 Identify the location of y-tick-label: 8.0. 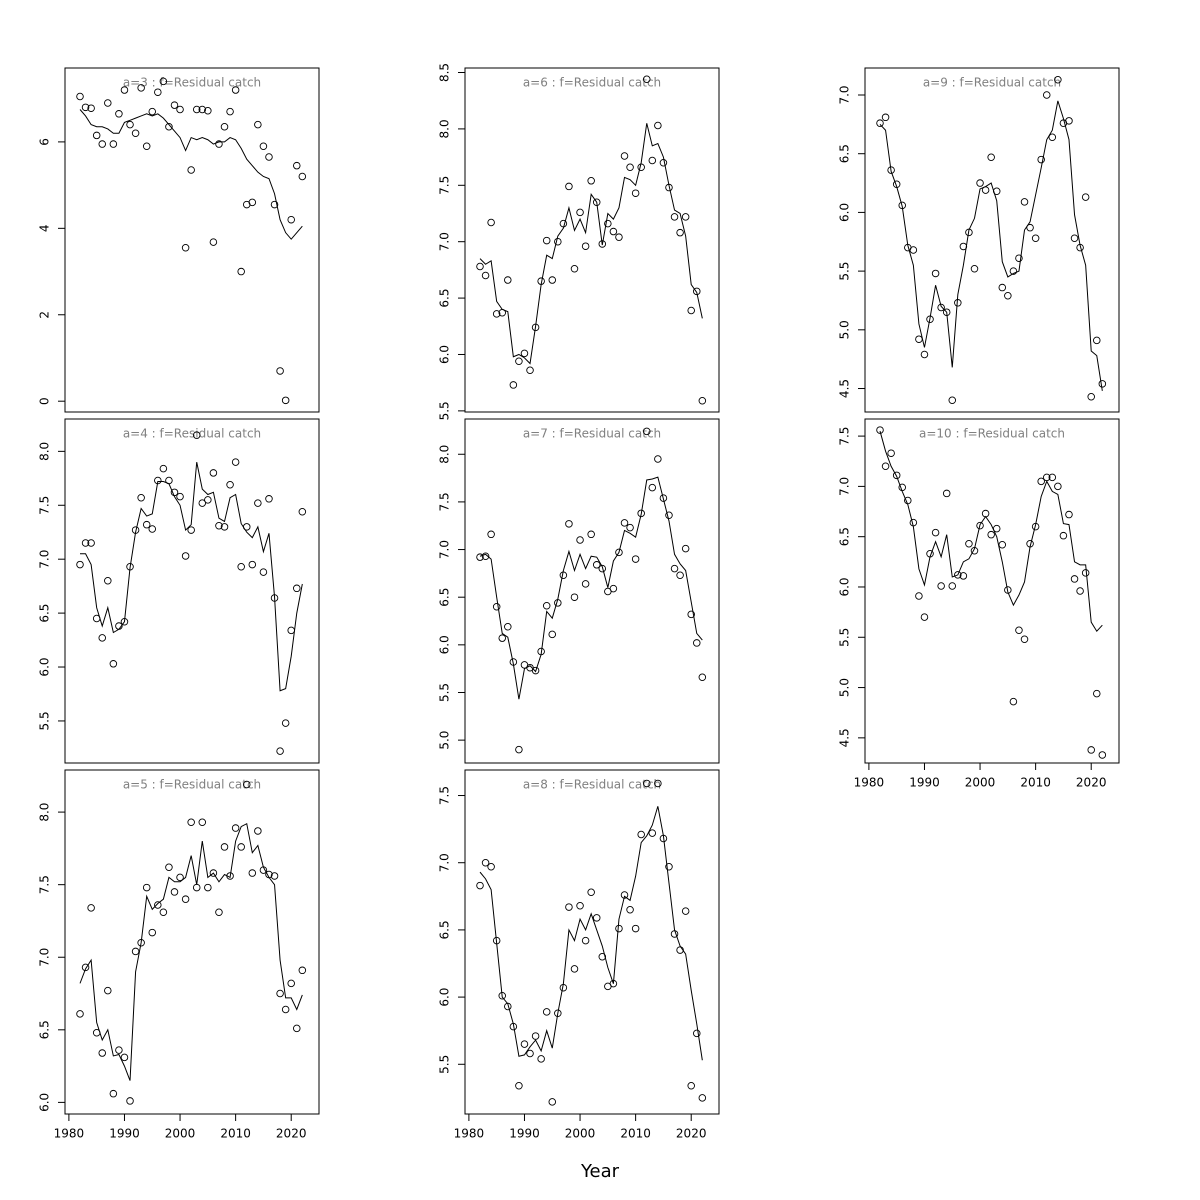
(445, 454).